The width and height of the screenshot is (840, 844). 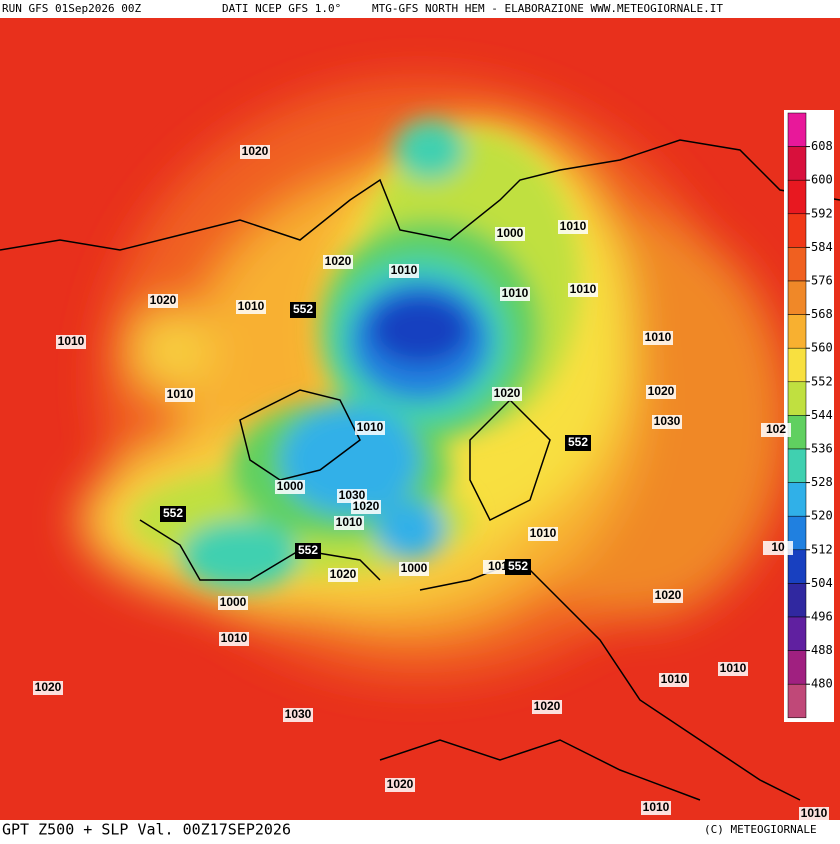 I want to click on colorbar-label: 504, so click(x=822, y=583).